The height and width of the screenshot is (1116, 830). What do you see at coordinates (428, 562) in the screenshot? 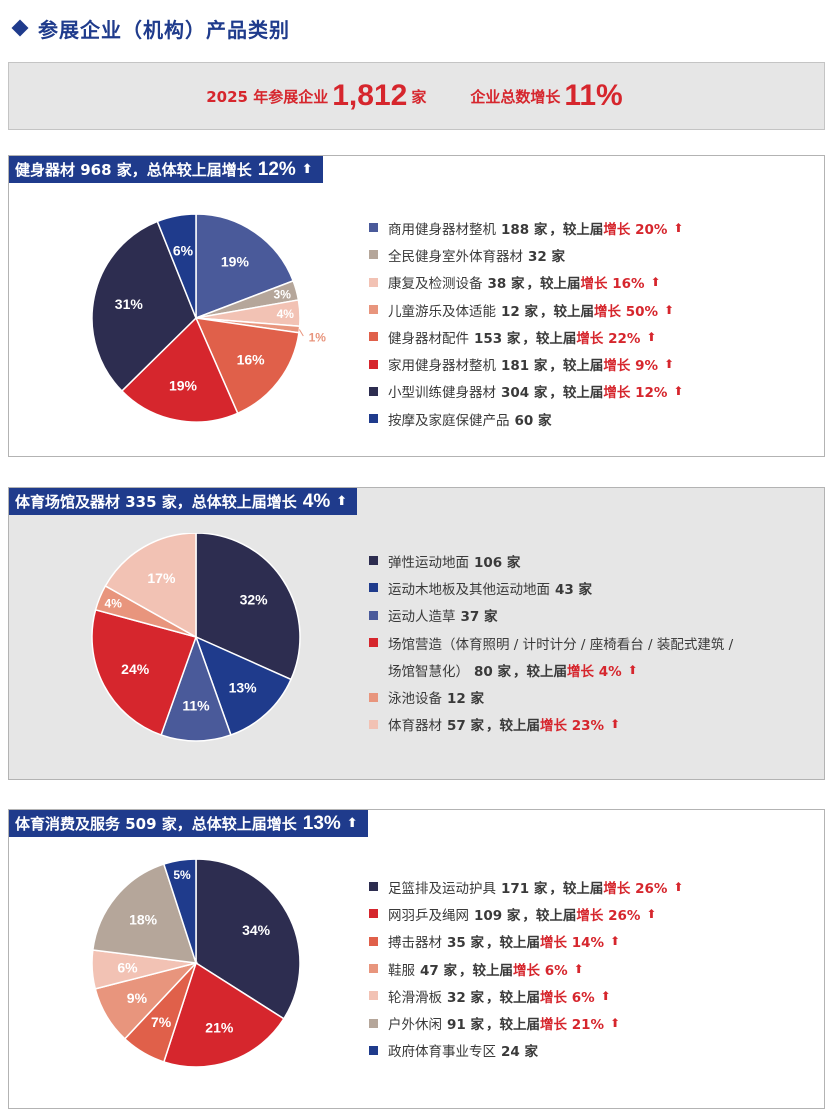
I see `legend-item-name: 弹性运动地面` at bounding box center [428, 562].